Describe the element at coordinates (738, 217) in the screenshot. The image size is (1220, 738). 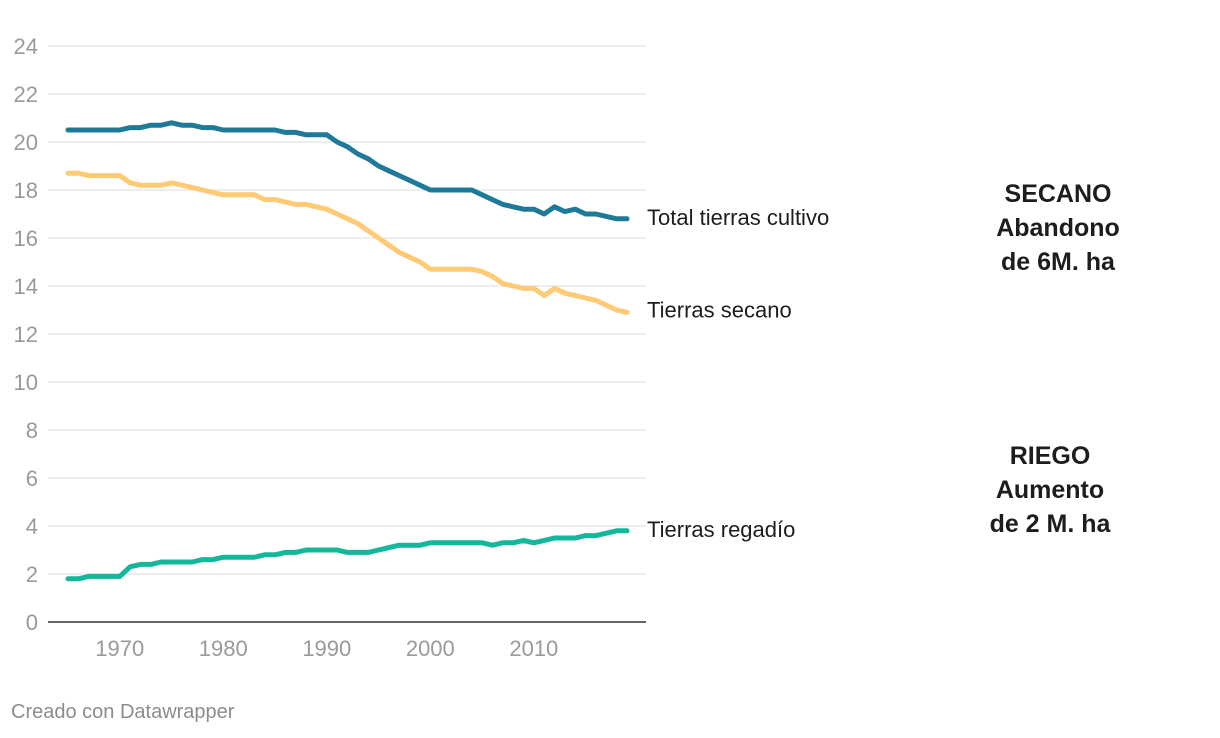
I see `series-label-total-tierras-cultivo: Total tierras cultivo` at that location.